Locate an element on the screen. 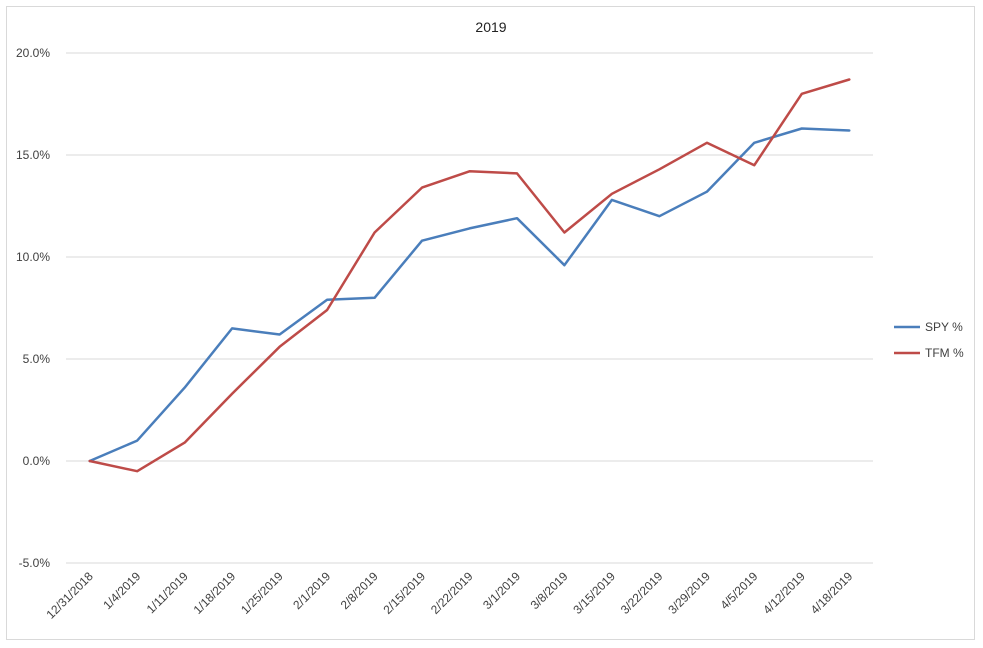  x-tick-label: 3/22/2019 is located at coordinates (642, 593).